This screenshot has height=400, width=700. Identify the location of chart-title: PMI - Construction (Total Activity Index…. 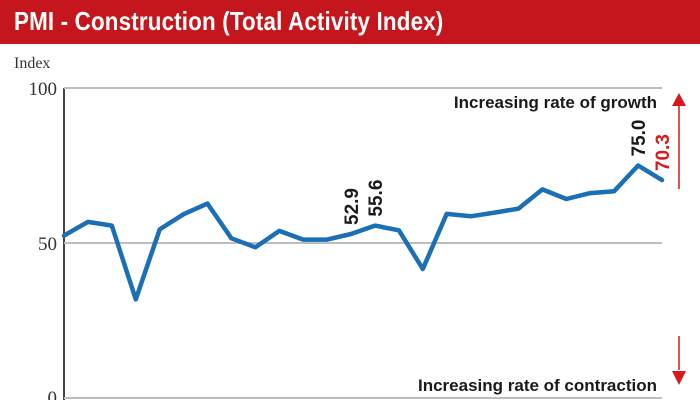
(229, 21).